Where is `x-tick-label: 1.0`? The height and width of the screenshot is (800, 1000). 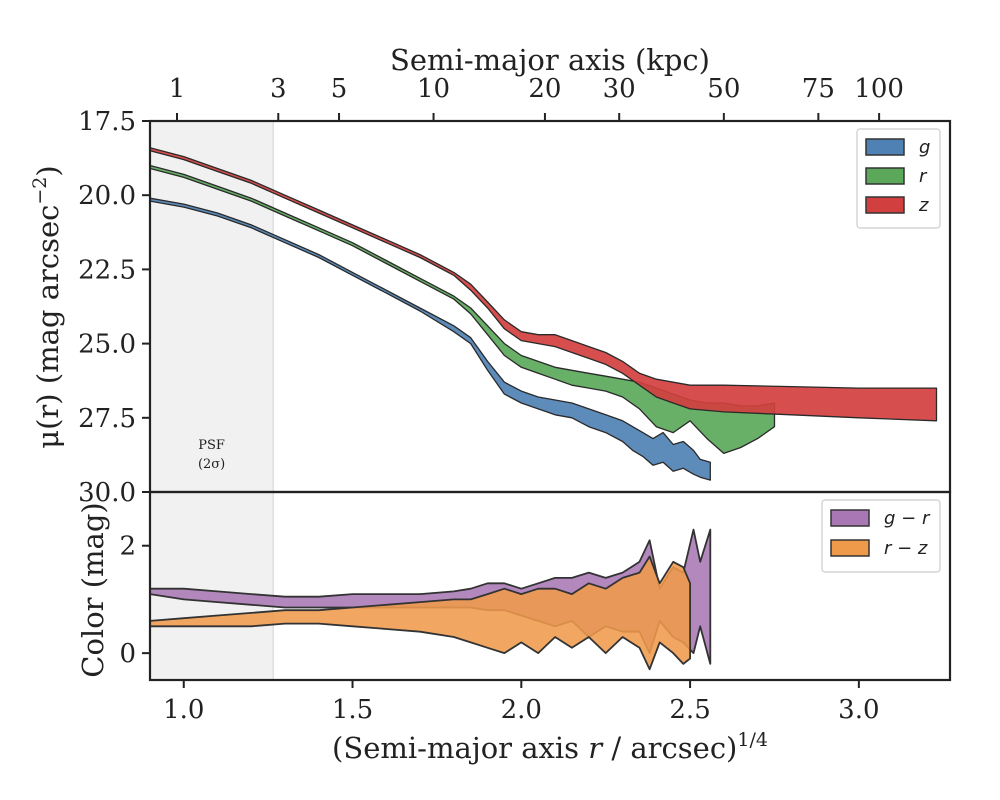 x-tick-label: 1.0 is located at coordinates (183, 710).